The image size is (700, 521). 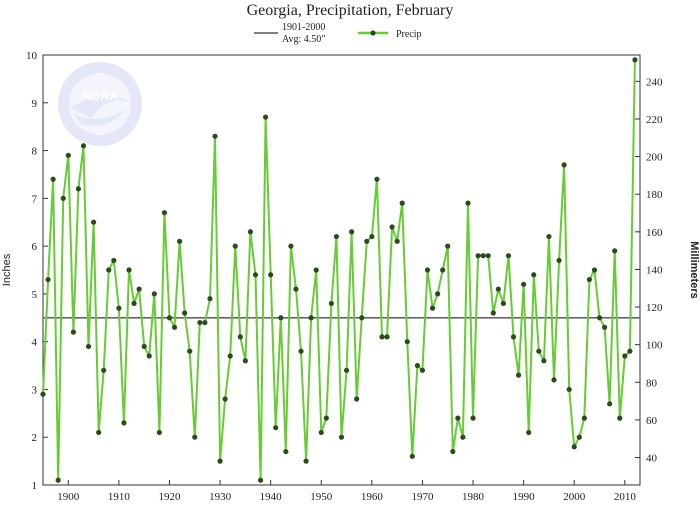 What do you see at coordinates (100, 104) in the screenshot?
I see `noaa-logo: NOAA` at bounding box center [100, 104].